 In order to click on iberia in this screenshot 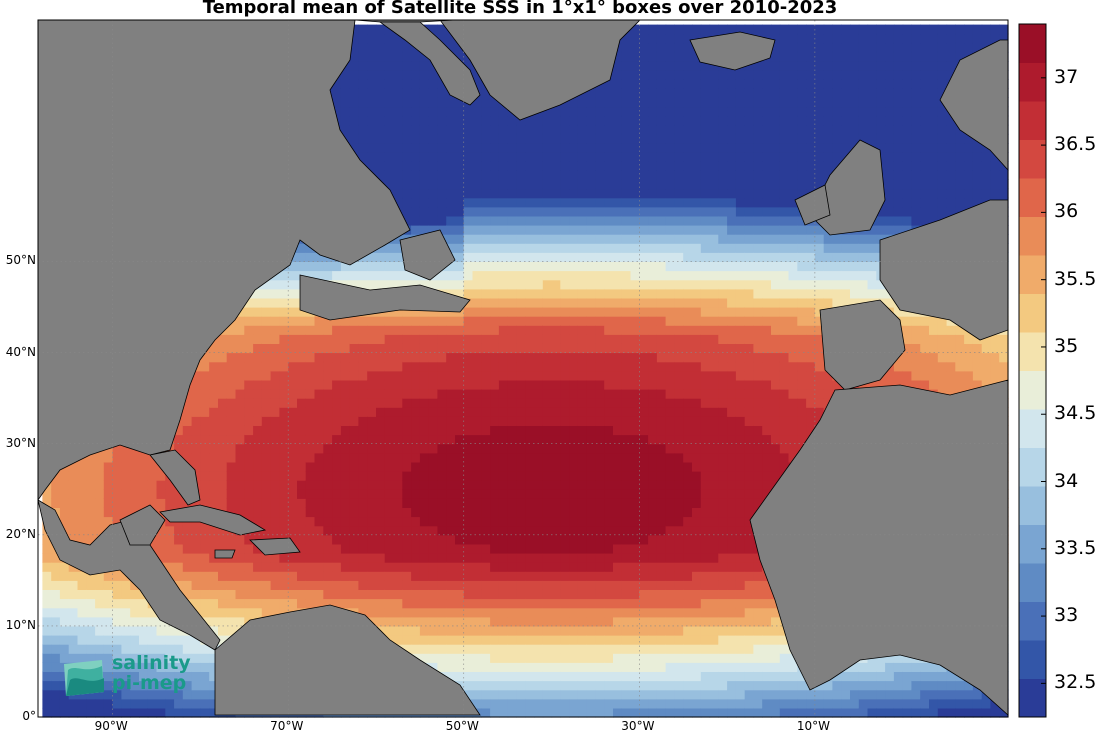, I will do `click(862, 345)`.